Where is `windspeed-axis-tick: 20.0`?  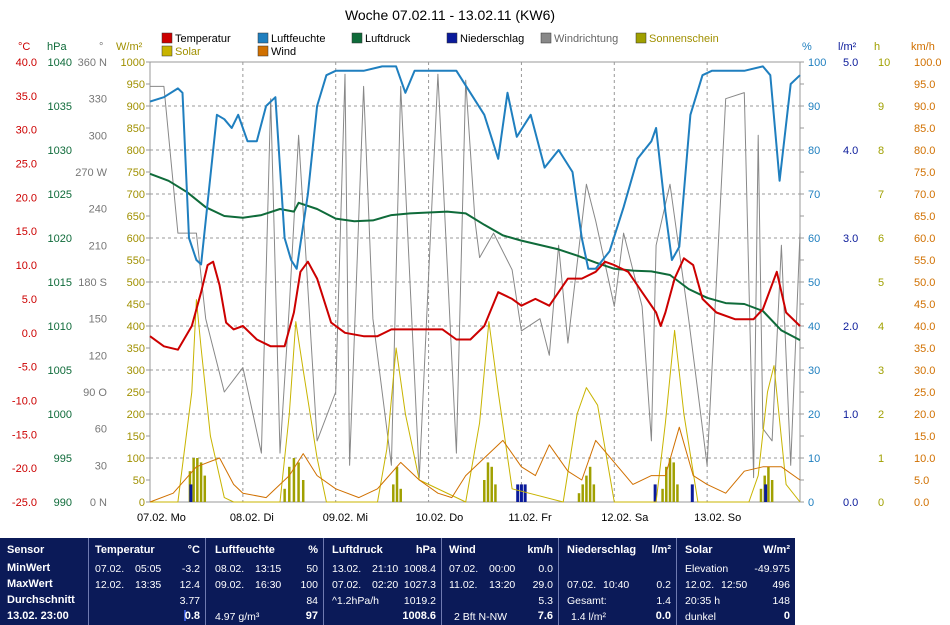
windspeed-axis-tick: 20.0 is located at coordinates (924, 415).